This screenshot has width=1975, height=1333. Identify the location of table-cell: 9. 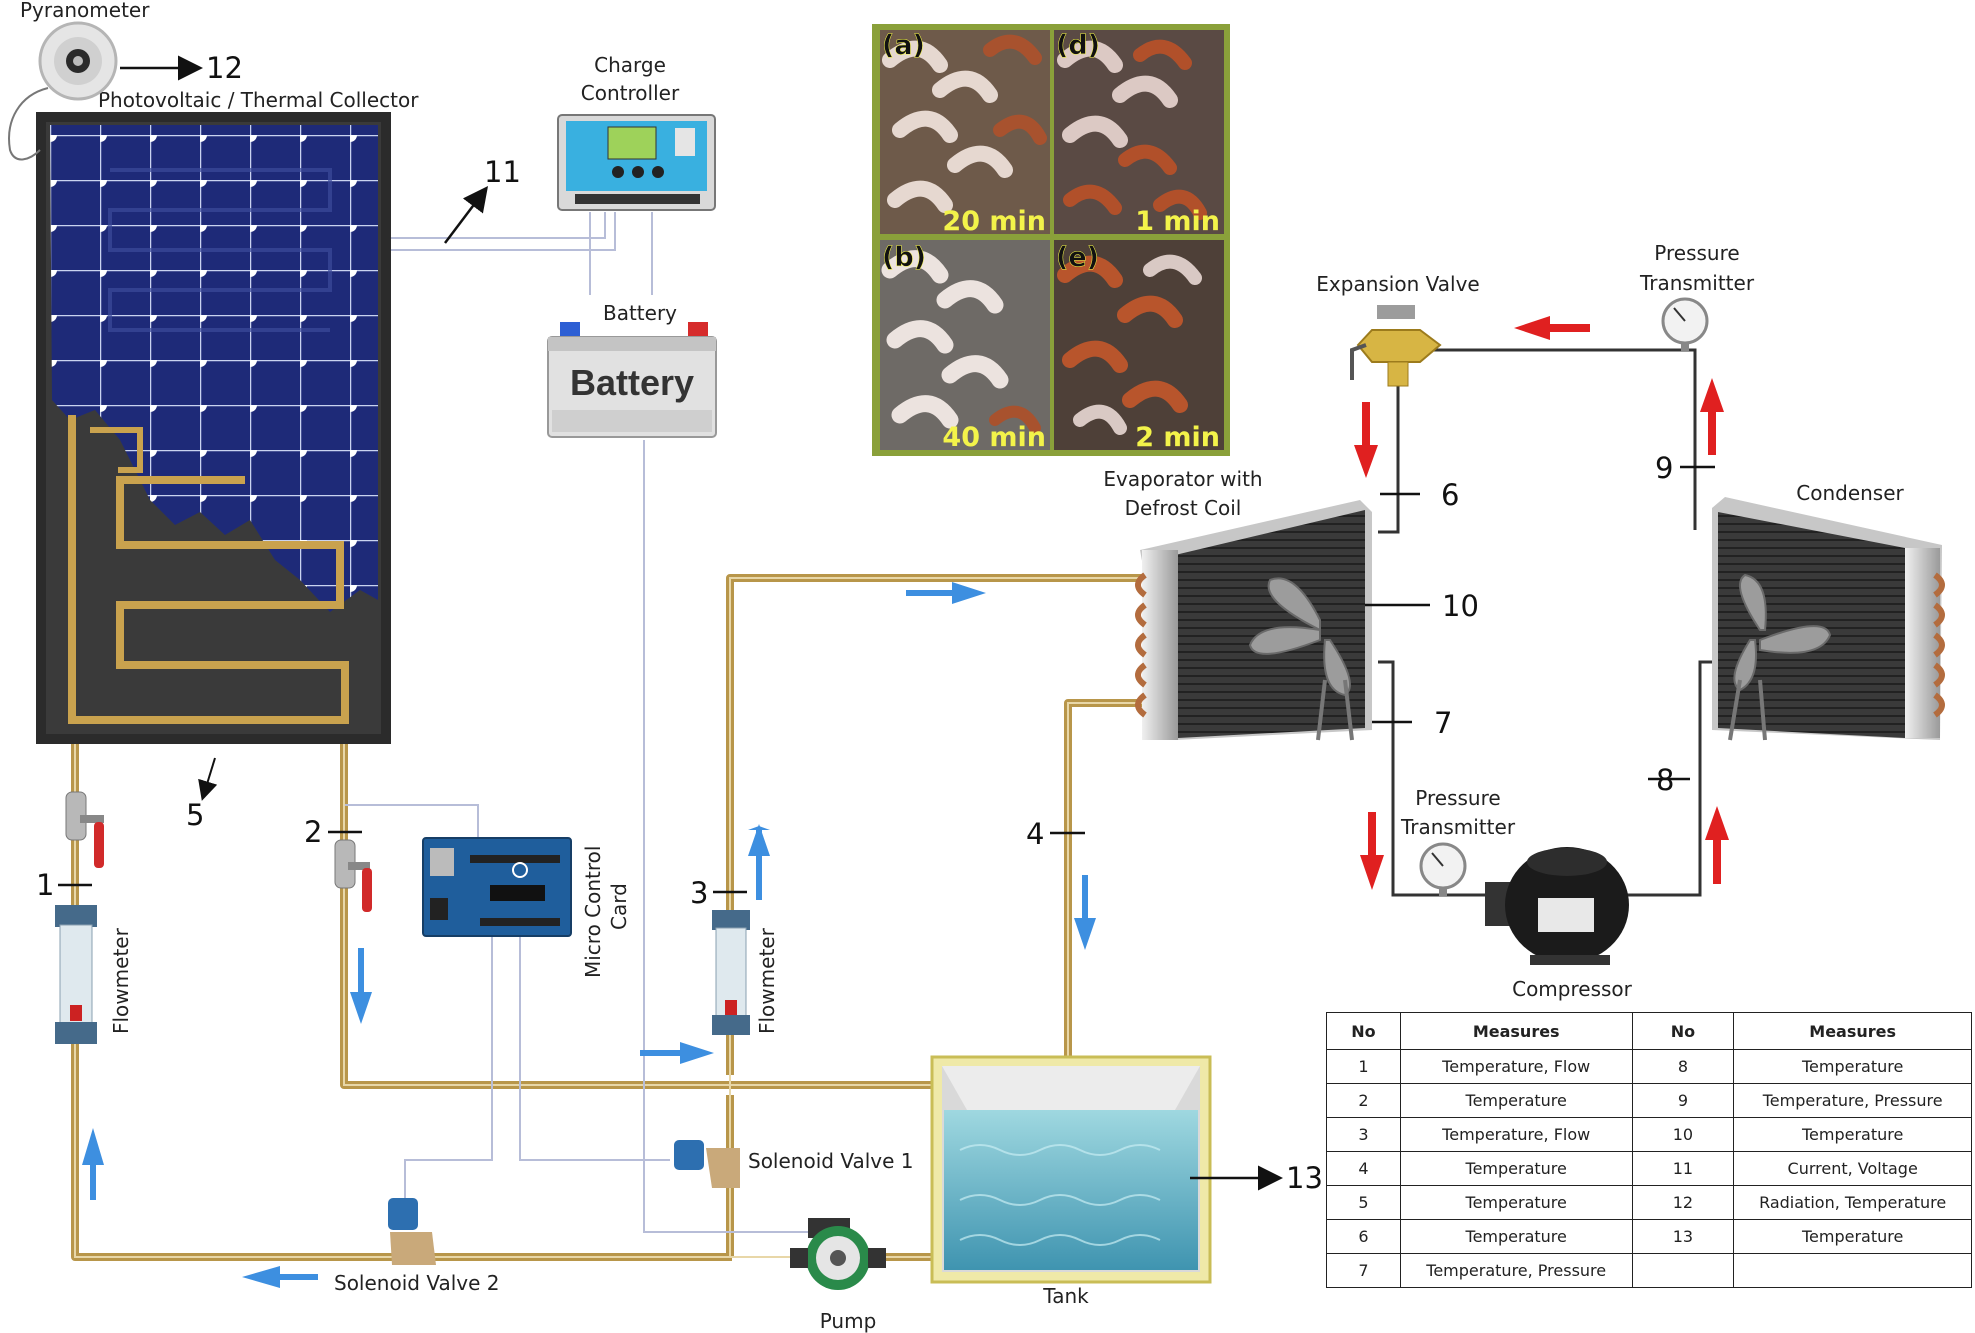
(1683, 1100).